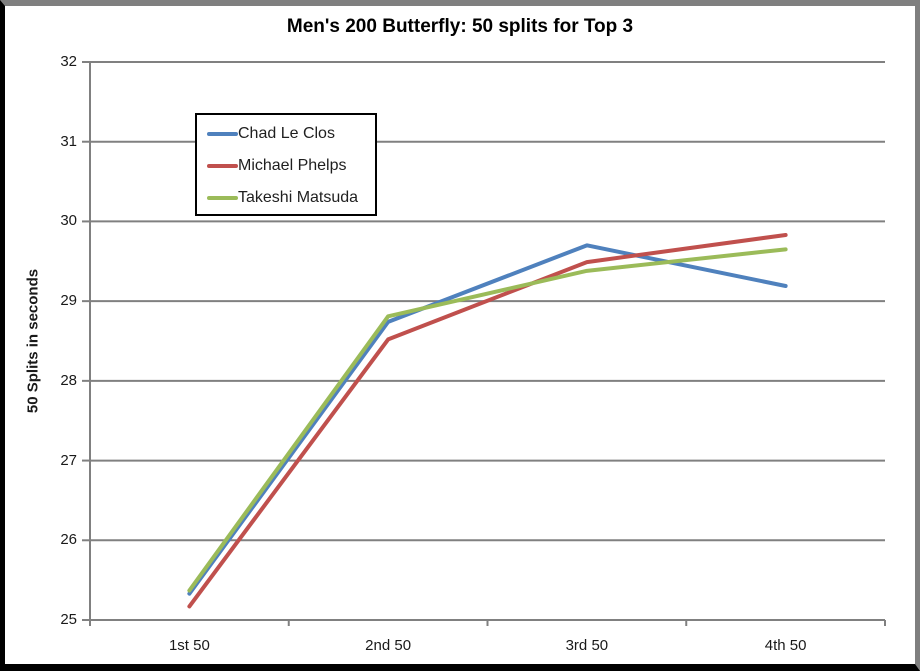  I want to click on chart-title: Men's 200 Butterfly: 50 splits for Top 3, so click(460, 26).